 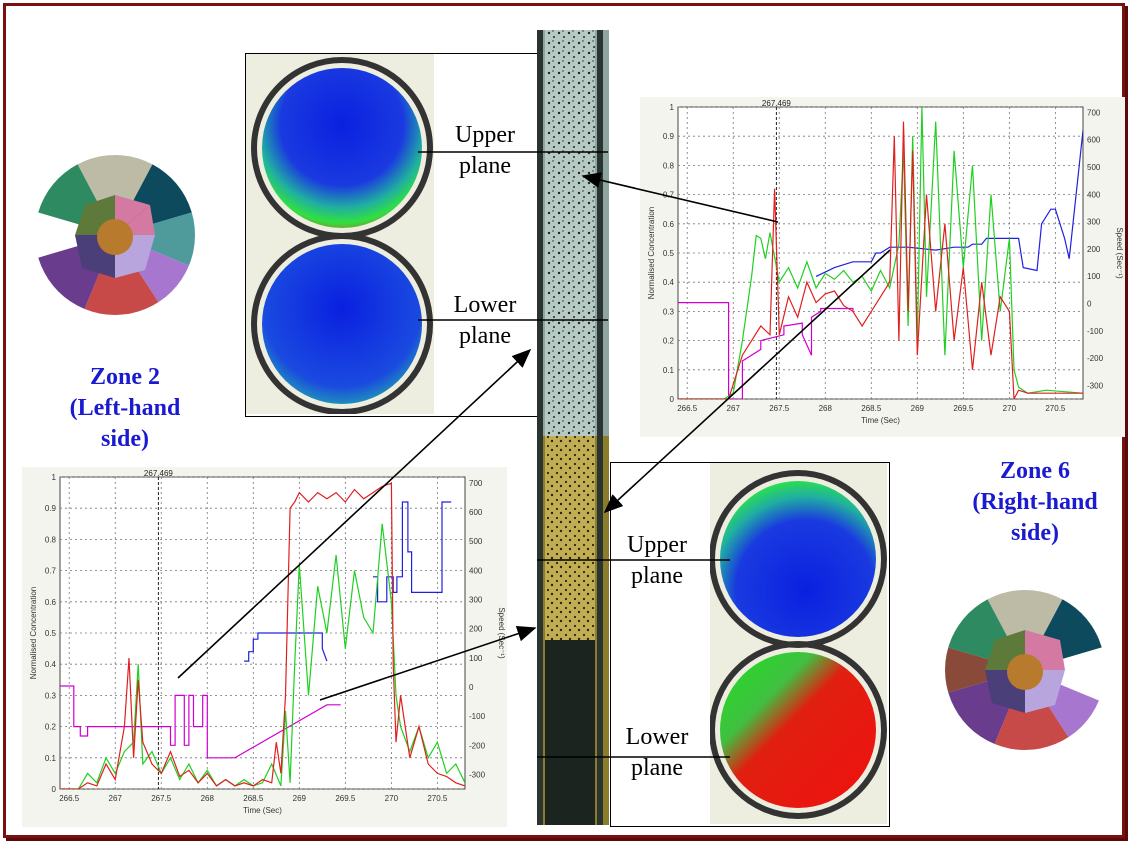 What do you see at coordinates (485, 150) in the screenshot?
I see `top-upper-plane-label: Upper plane` at bounding box center [485, 150].